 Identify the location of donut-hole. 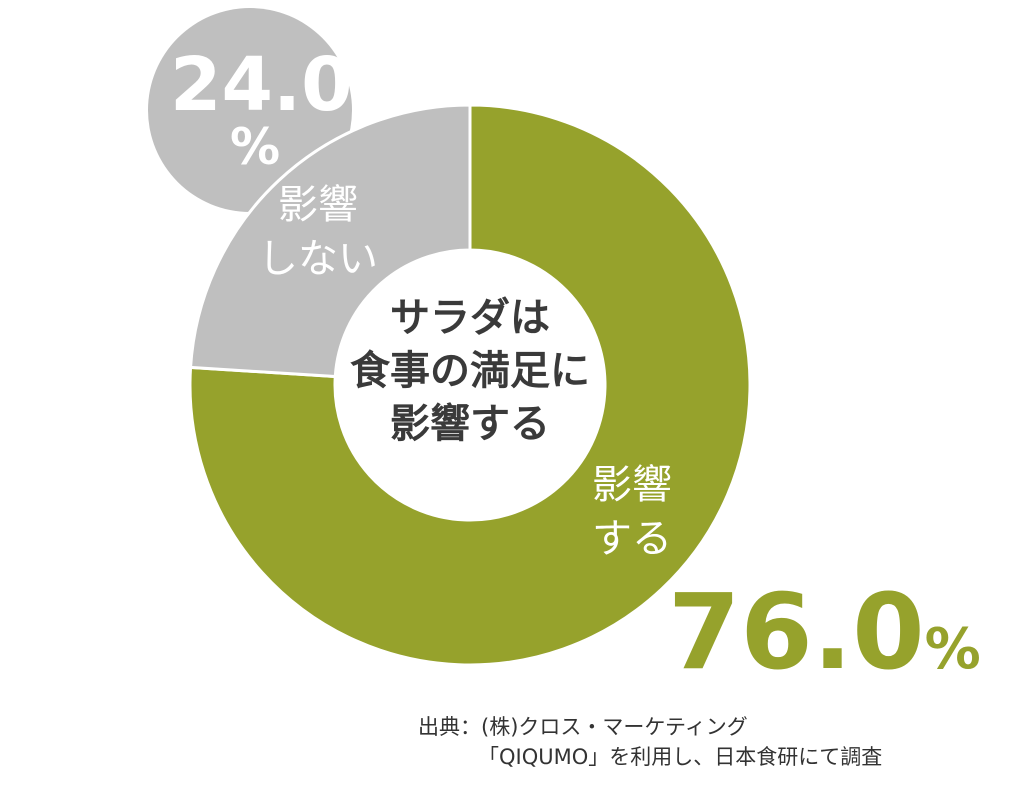
(470, 385).